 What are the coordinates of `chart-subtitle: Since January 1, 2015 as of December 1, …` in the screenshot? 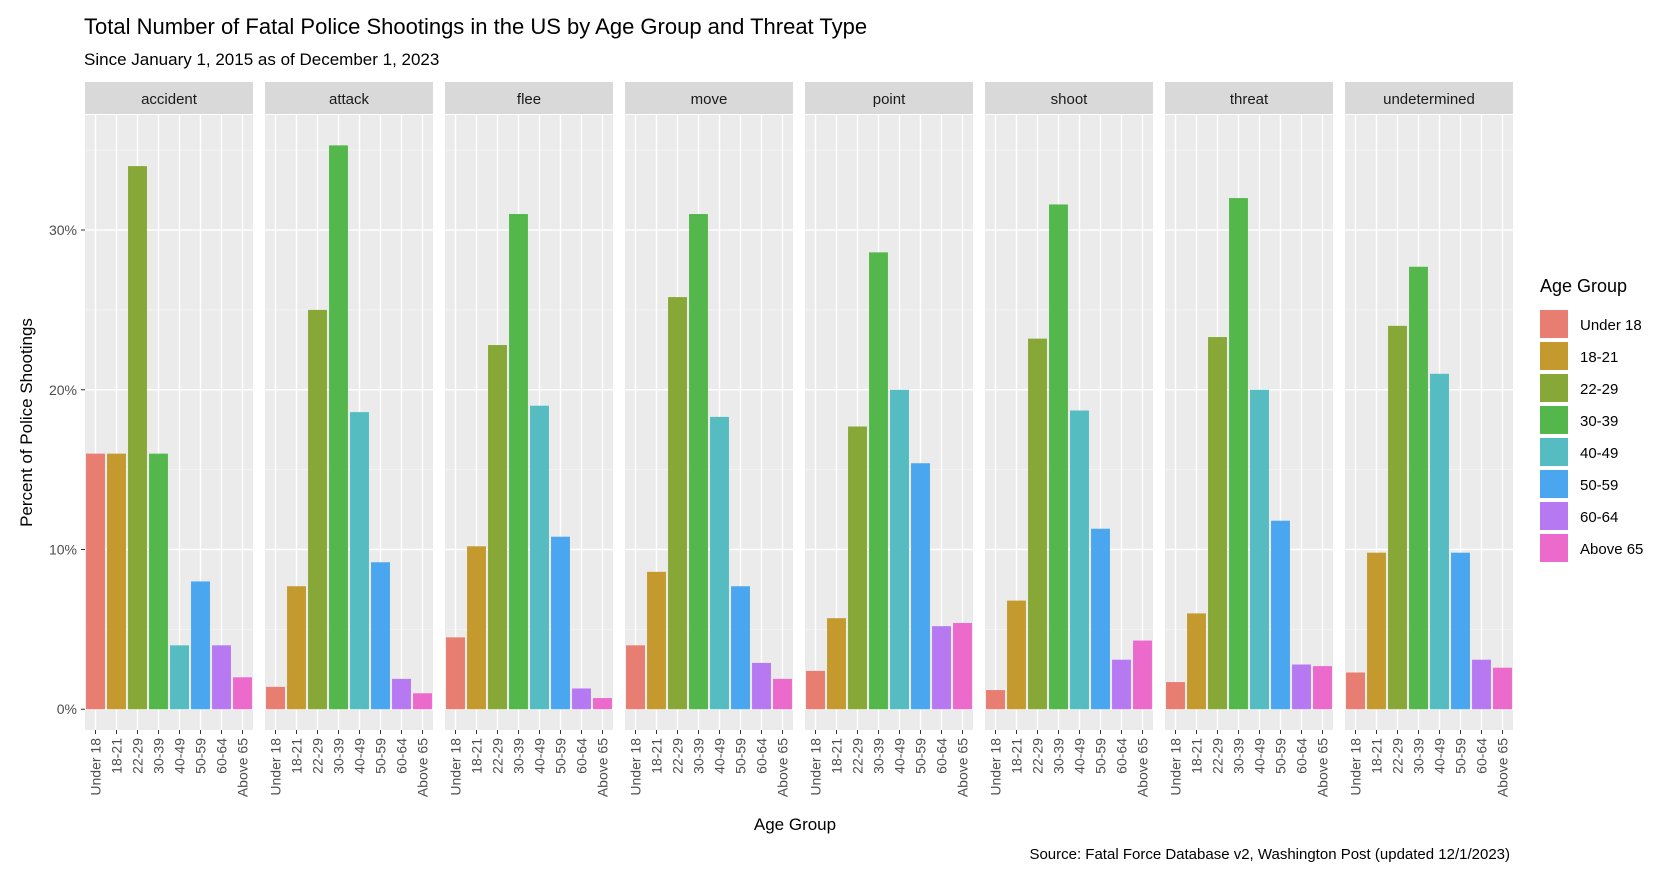 It's located at (262, 59).